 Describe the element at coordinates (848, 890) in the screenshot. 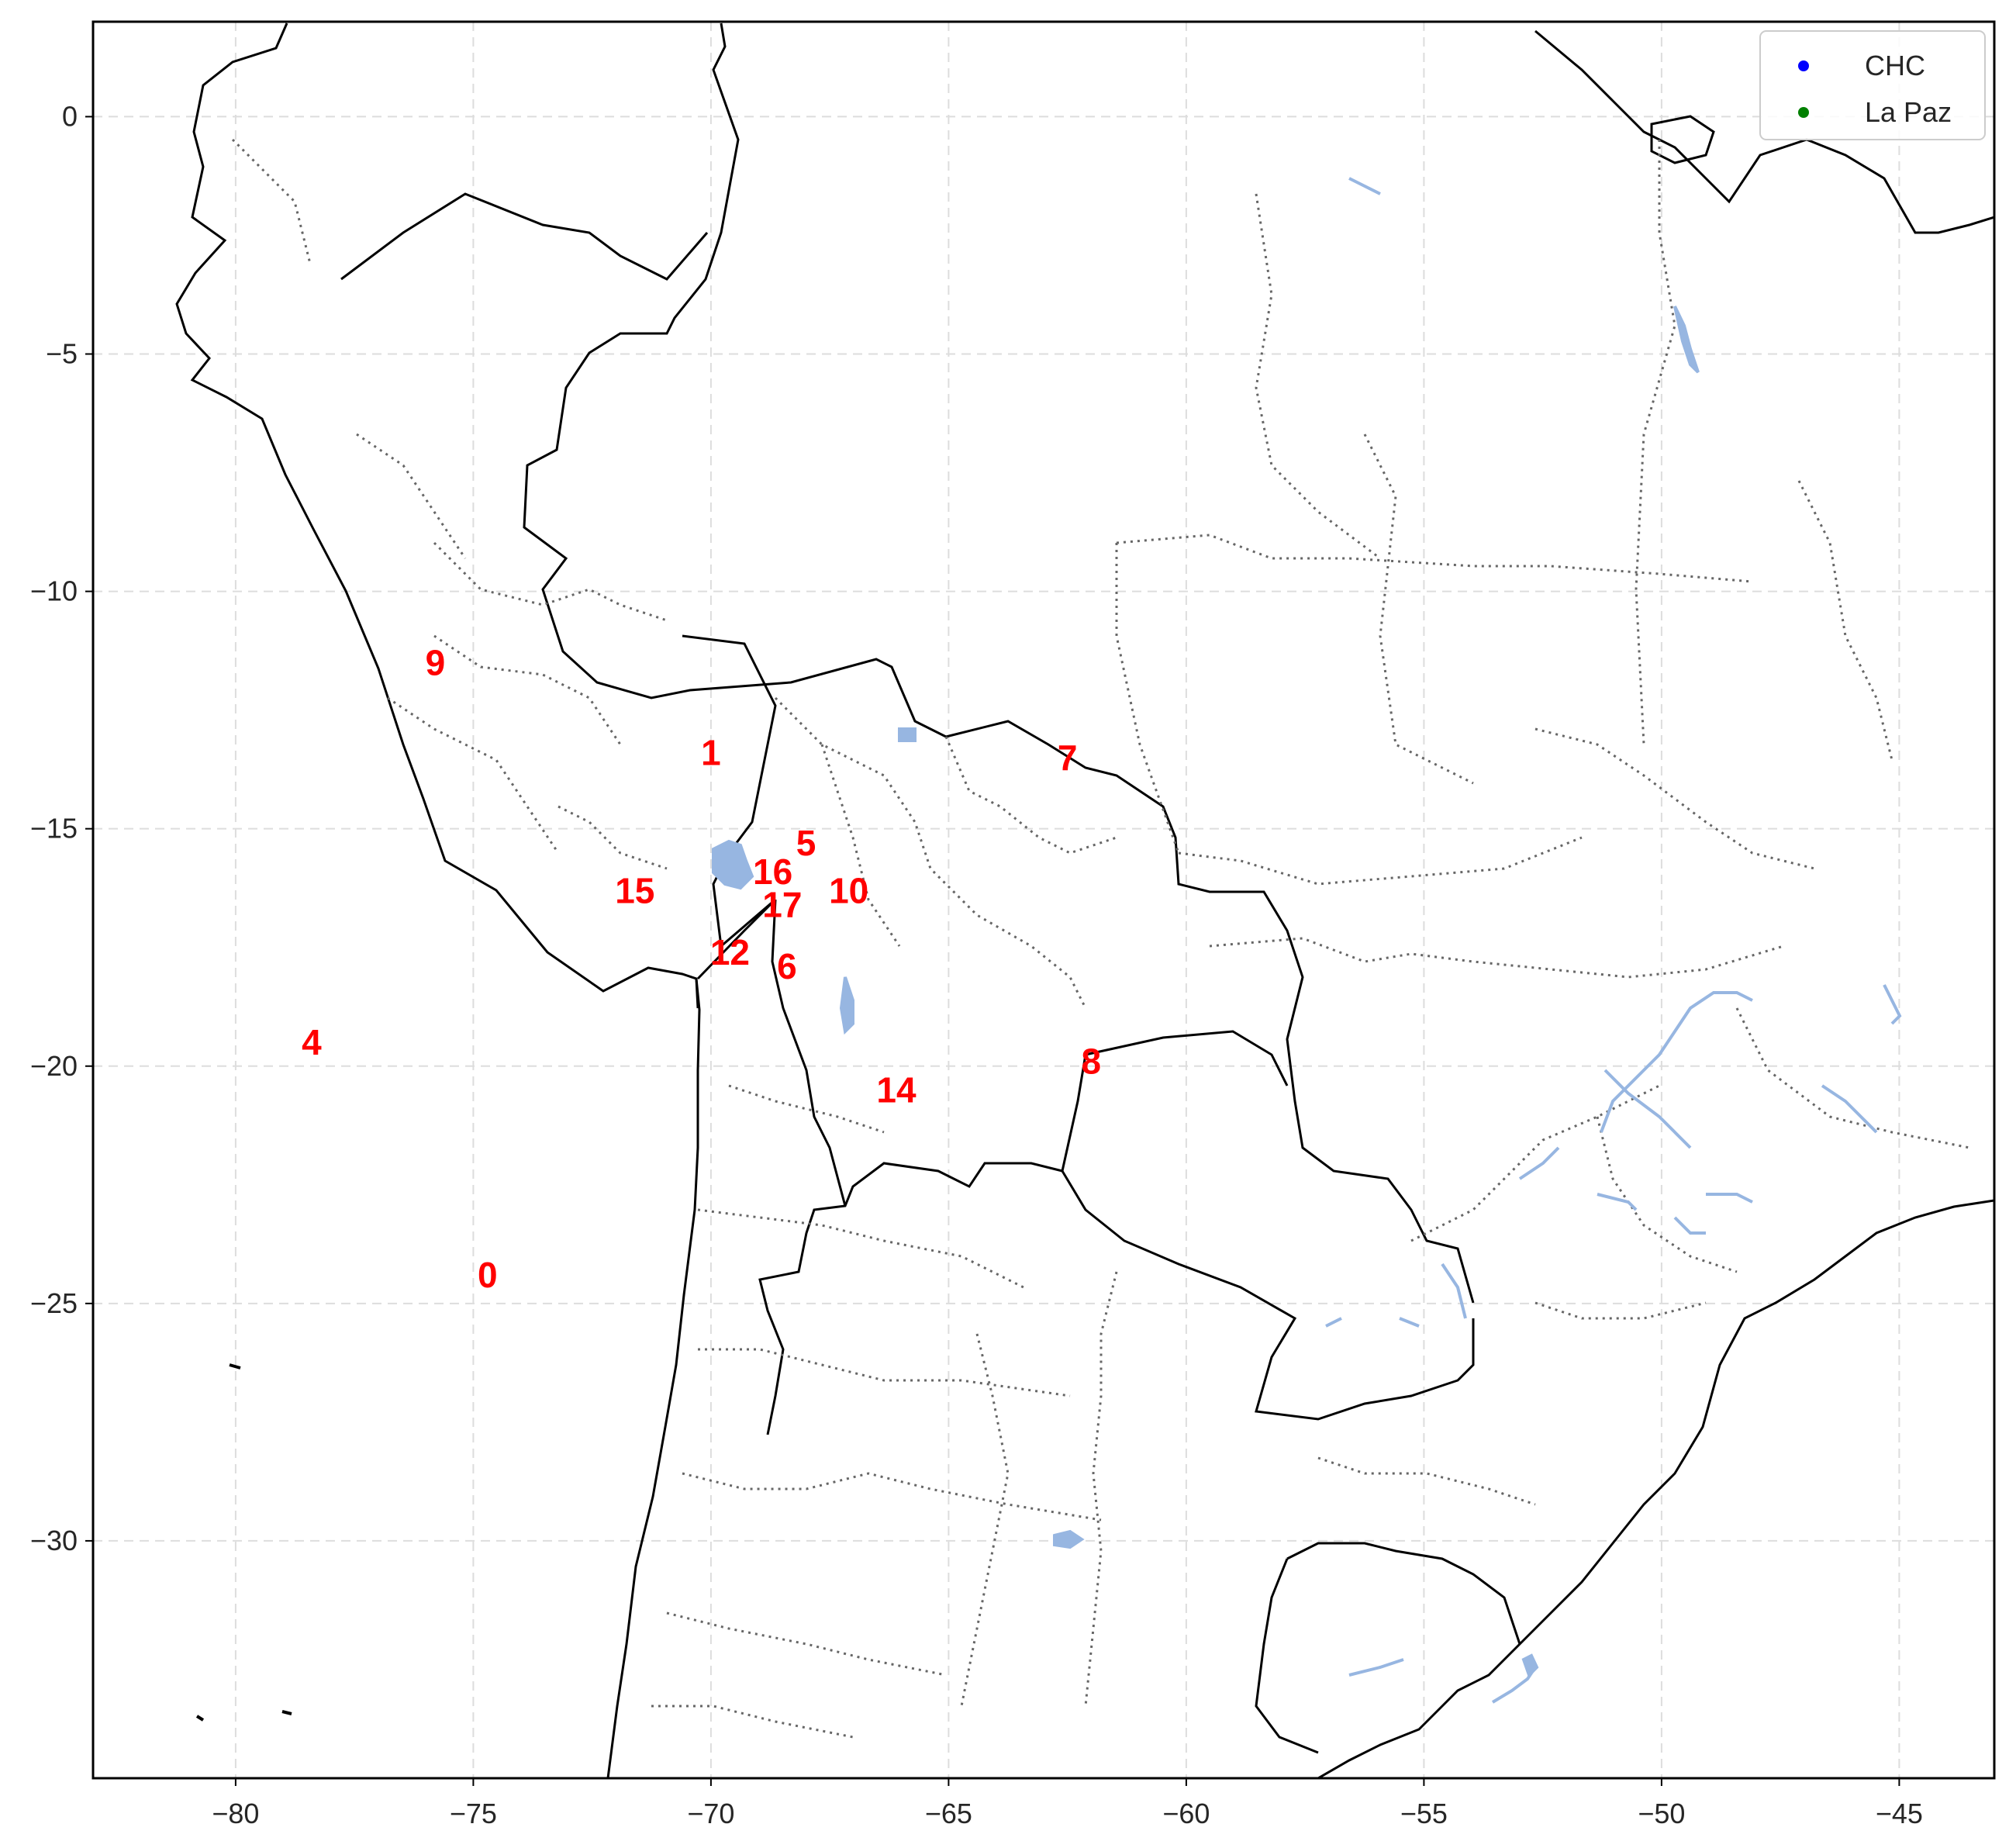

I see `site-label-10: 10` at that location.